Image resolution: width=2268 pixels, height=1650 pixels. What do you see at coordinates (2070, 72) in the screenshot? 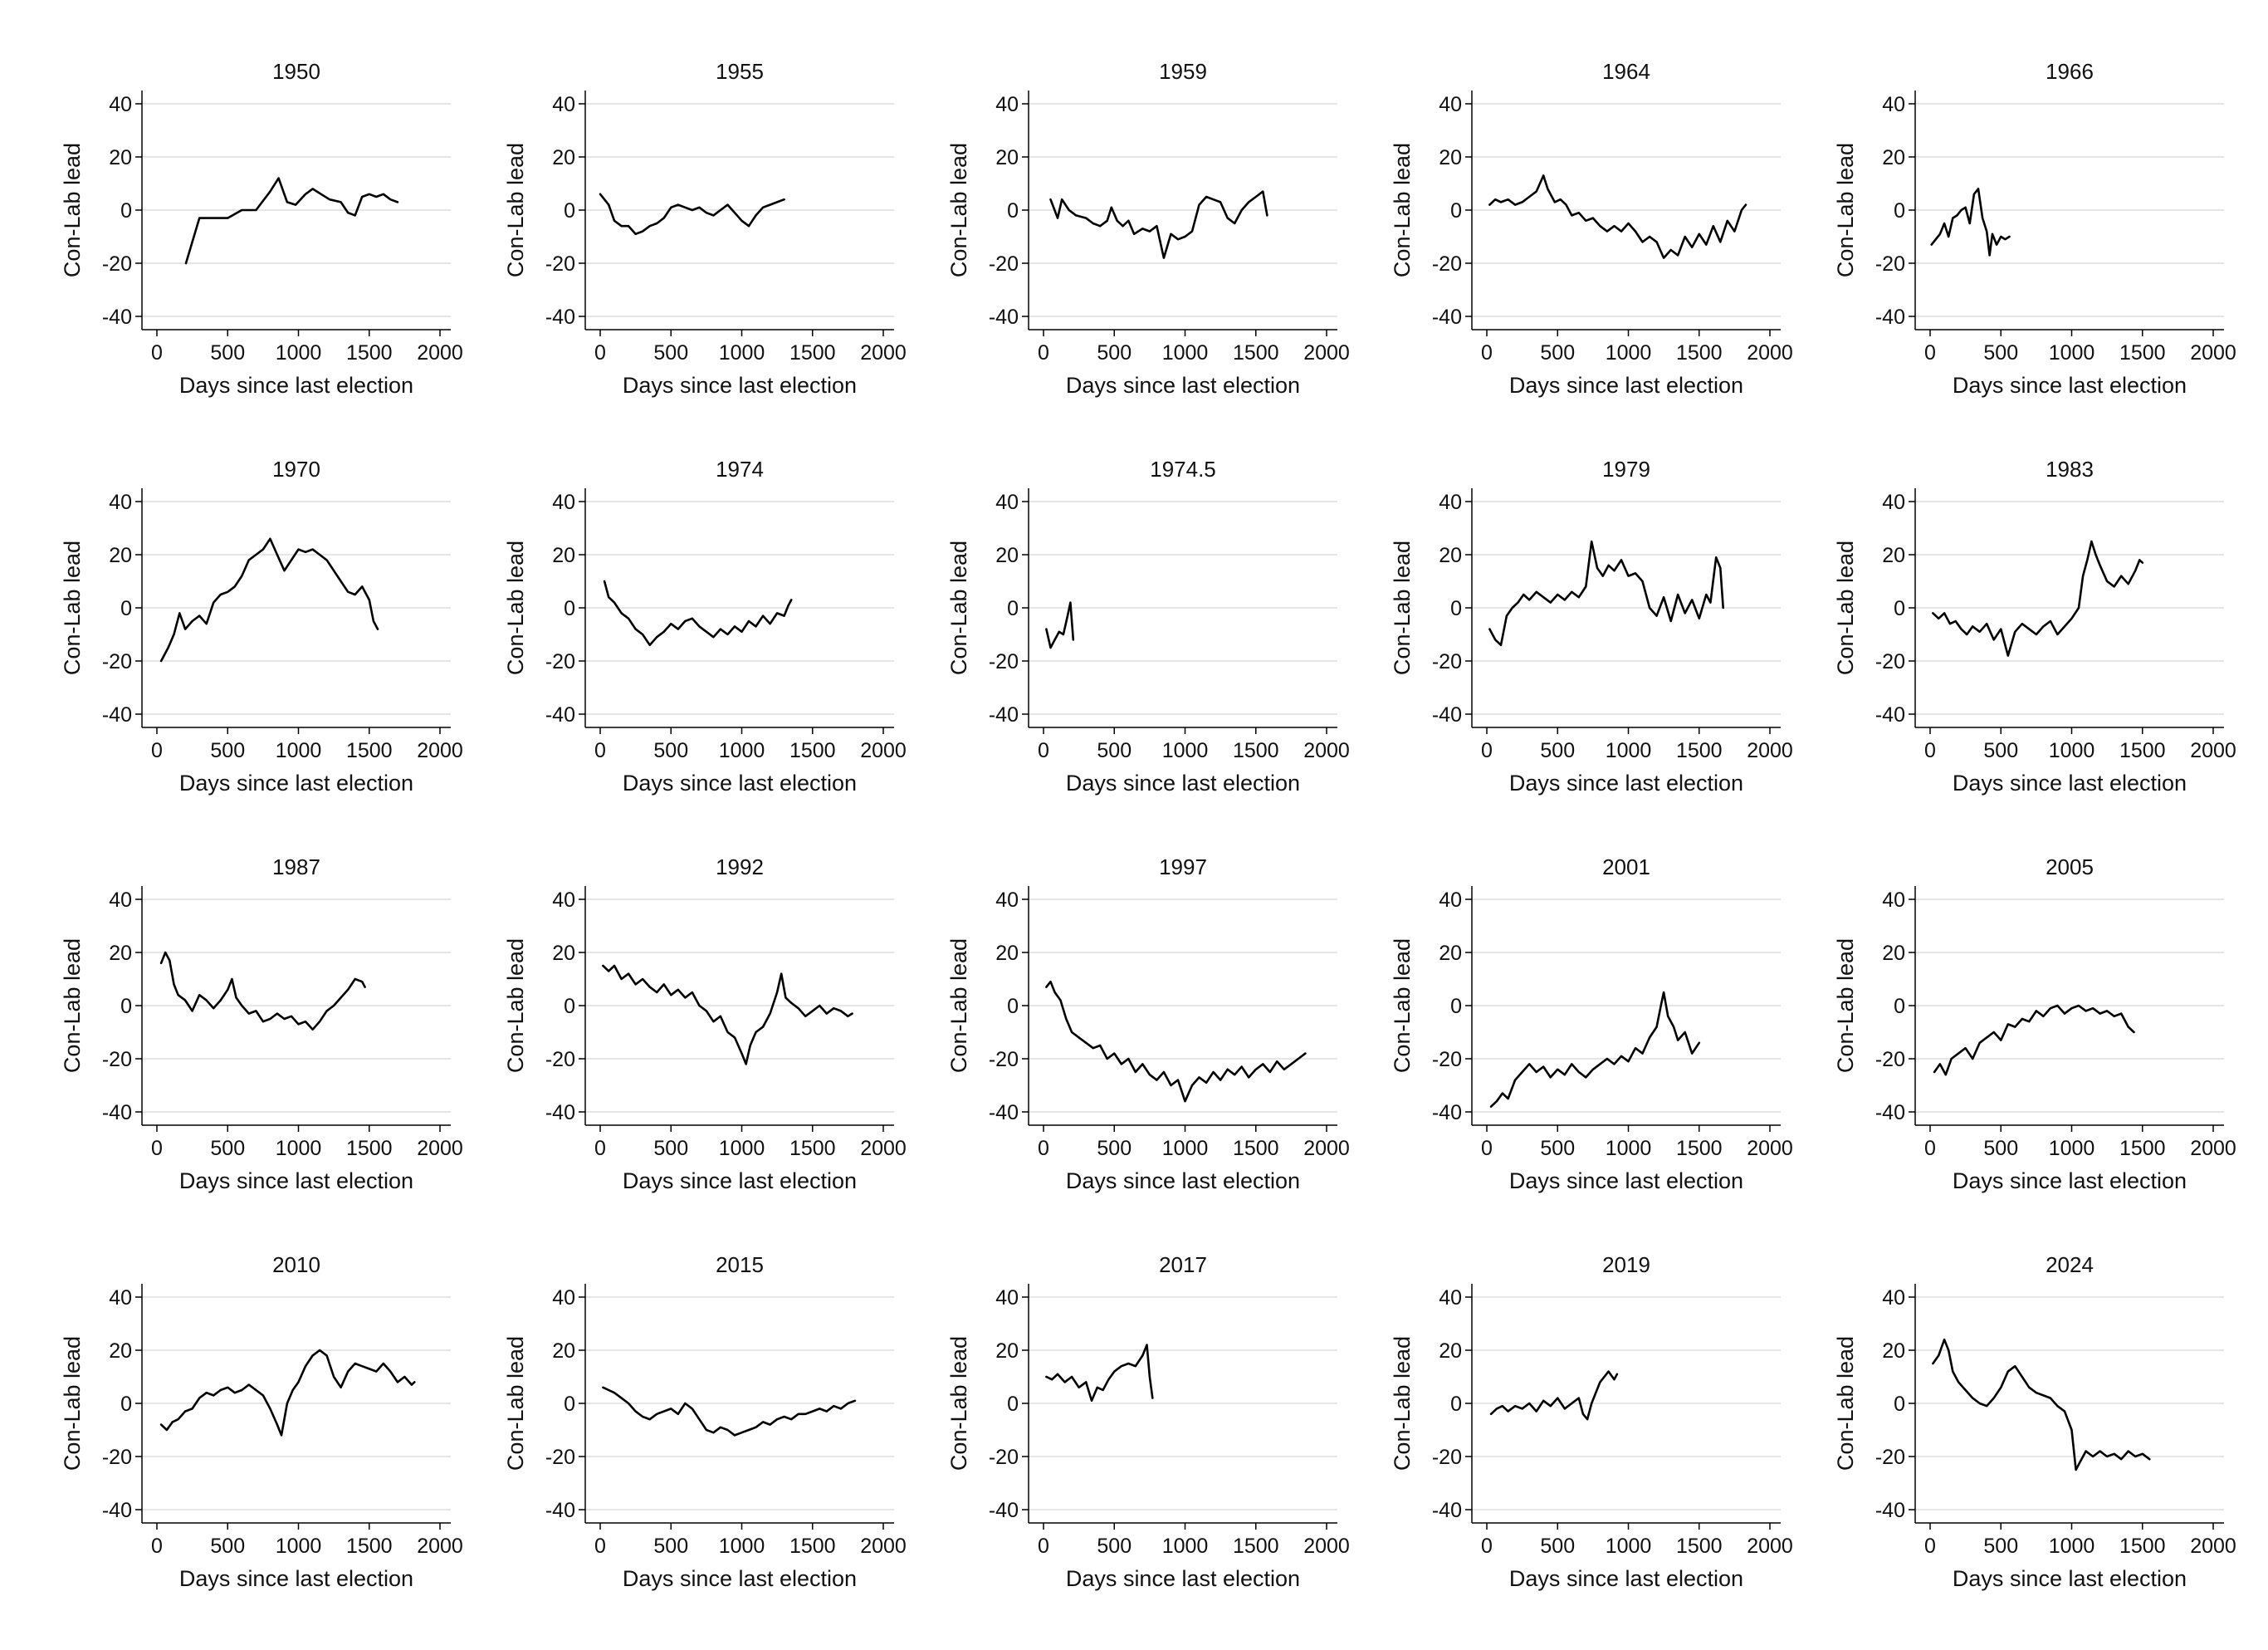
I see `panel-title: 1966` at bounding box center [2070, 72].